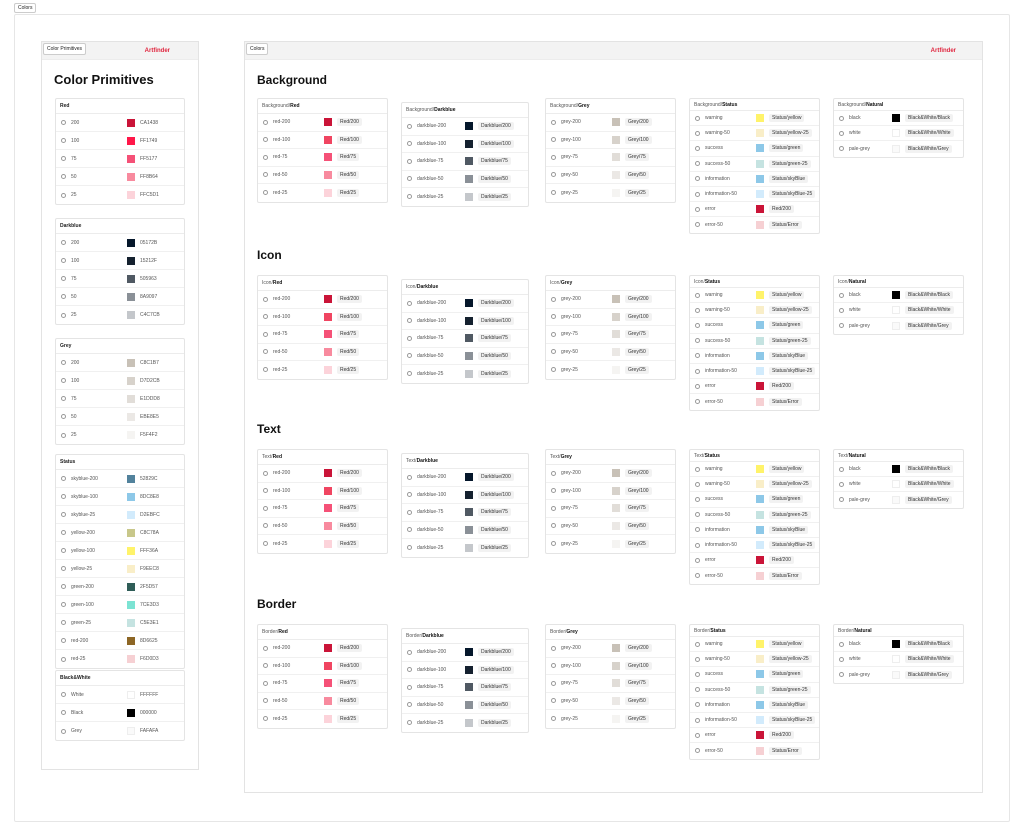 The image size is (1024, 833). What do you see at coordinates (120, 315) in the screenshot?
I see `color-row: 25 C4C7CB` at bounding box center [120, 315].